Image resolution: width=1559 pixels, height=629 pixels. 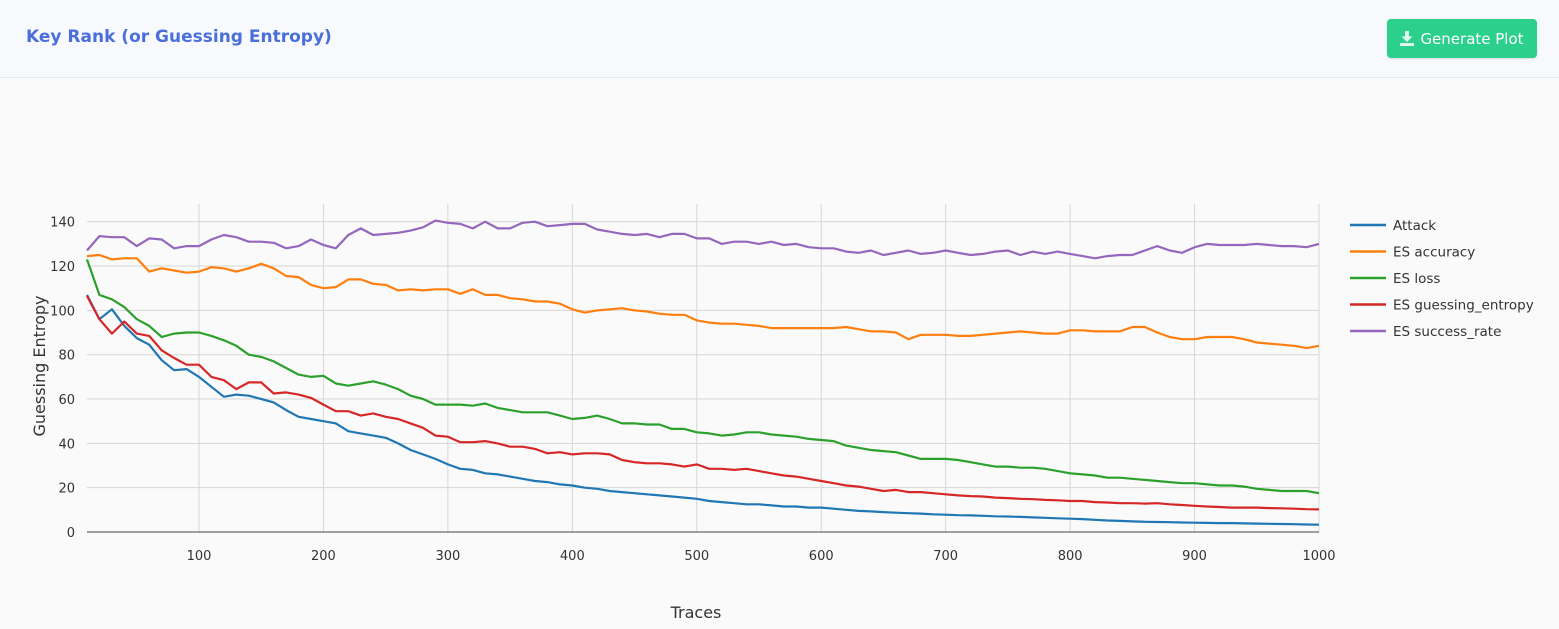 I want to click on y-tick-label: 20, so click(x=66, y=489).